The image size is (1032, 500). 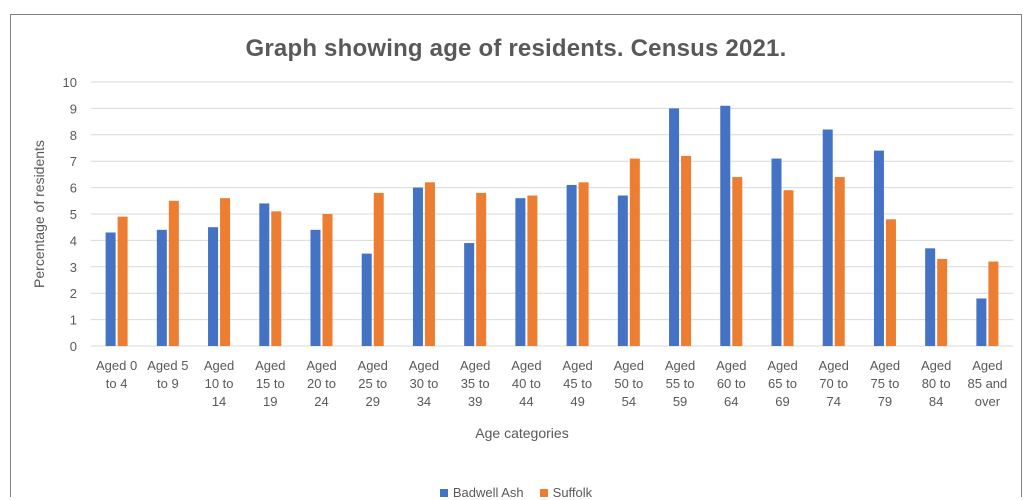 What do you see at coordinates (39, 214) in the screenshot?
I see `y-axis-title: Percentage of residents` at bounding box center [39, 214].